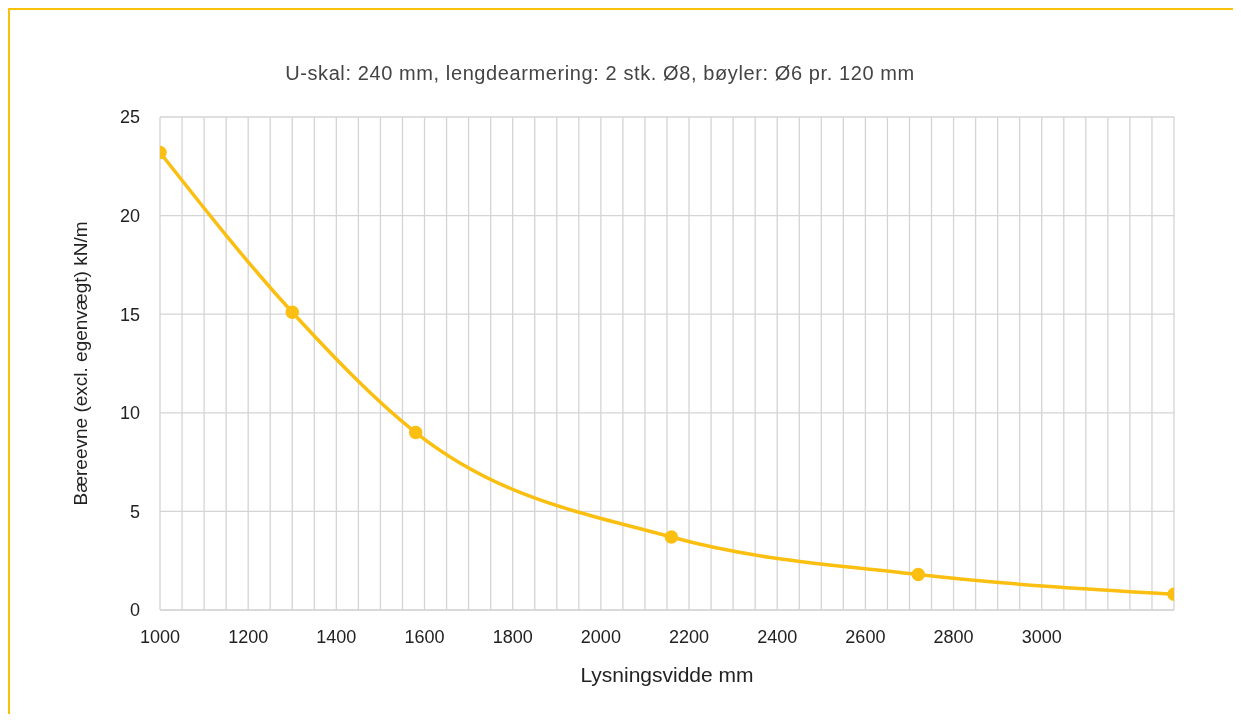  Describe the element at coordinates (424, 636) in the screenshot. I see `x-tick-label: 1600` at that location.